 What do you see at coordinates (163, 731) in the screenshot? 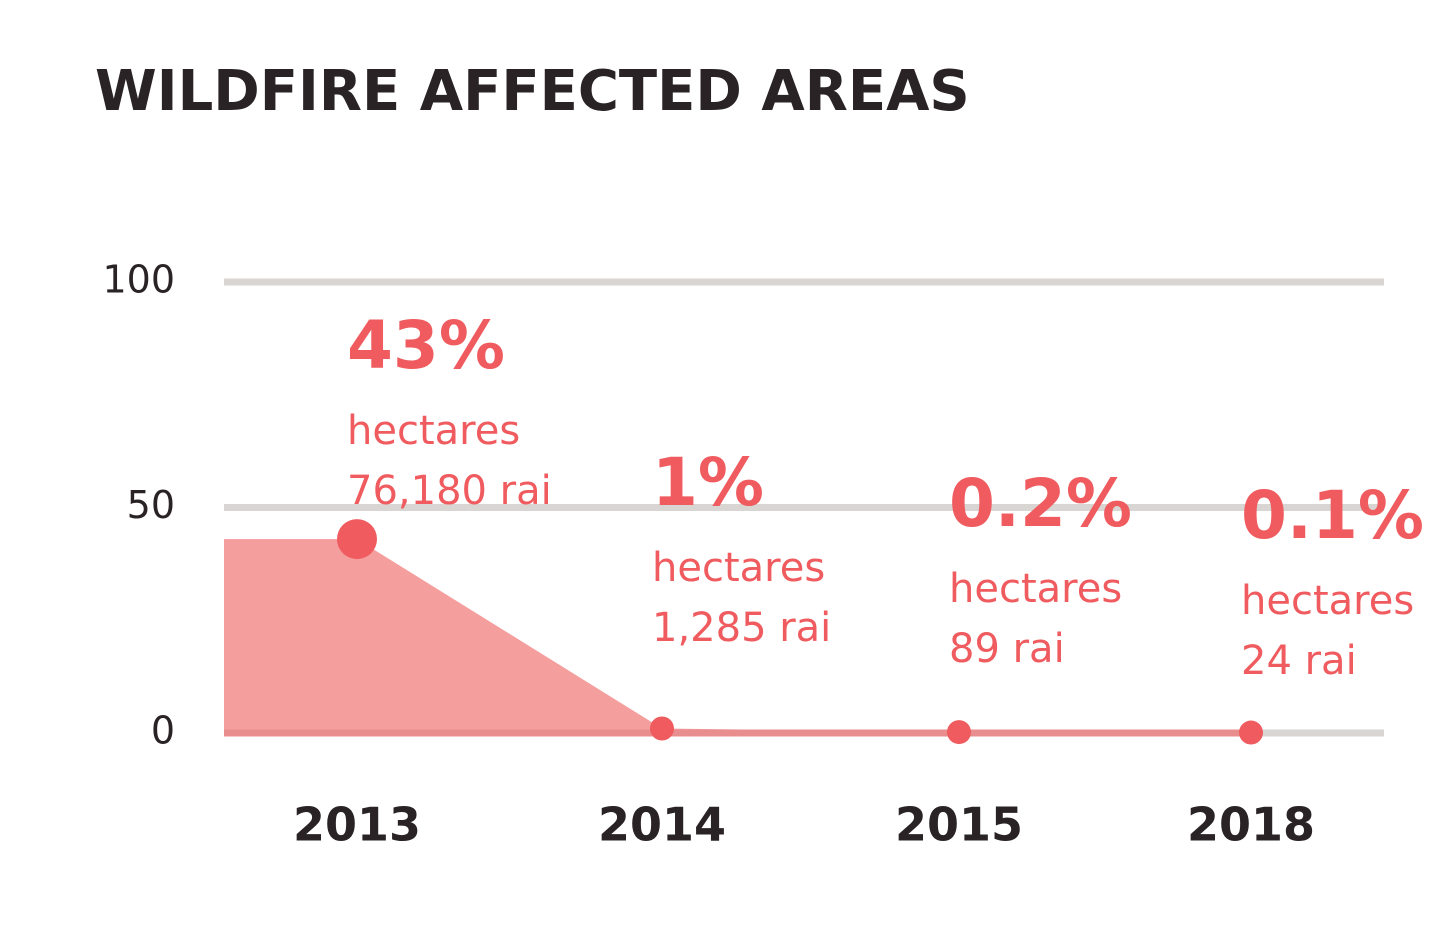
I see `y-tick-label: 0` at bounding box center [163, 731].